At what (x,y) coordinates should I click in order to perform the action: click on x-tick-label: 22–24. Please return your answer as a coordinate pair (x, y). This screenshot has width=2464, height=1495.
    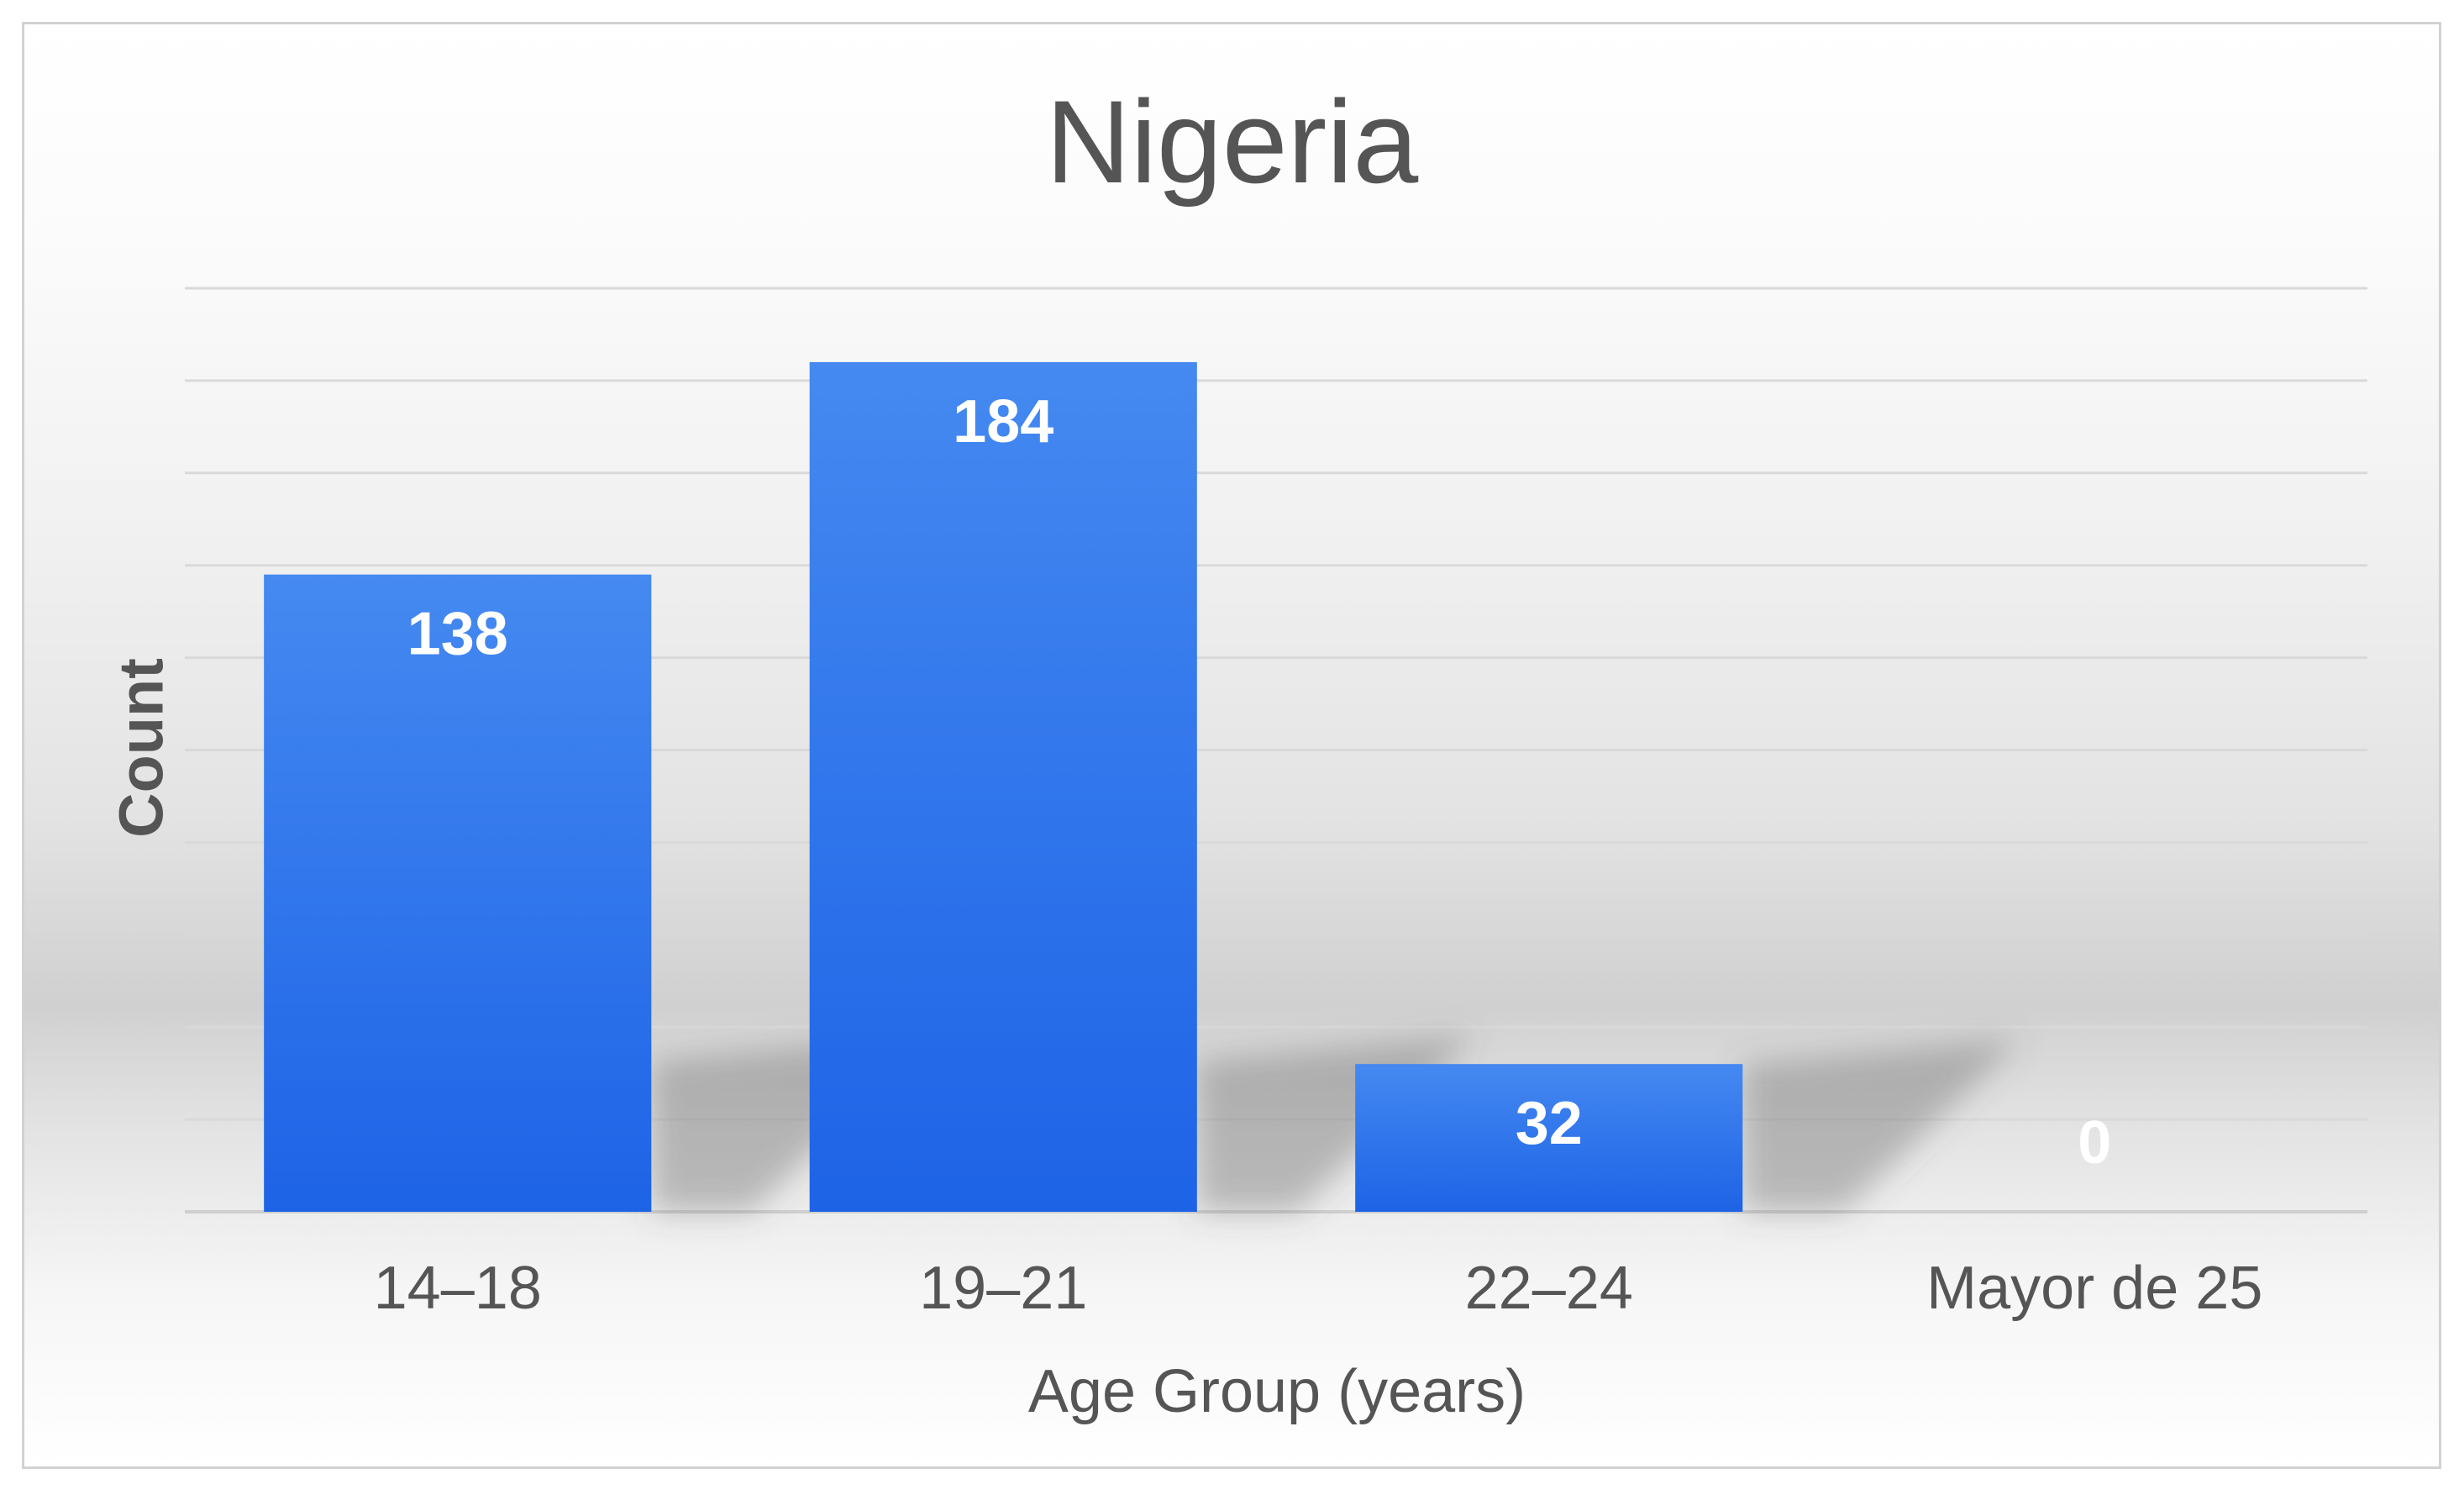
    Looking at the image, I should click on (1549, 1288).